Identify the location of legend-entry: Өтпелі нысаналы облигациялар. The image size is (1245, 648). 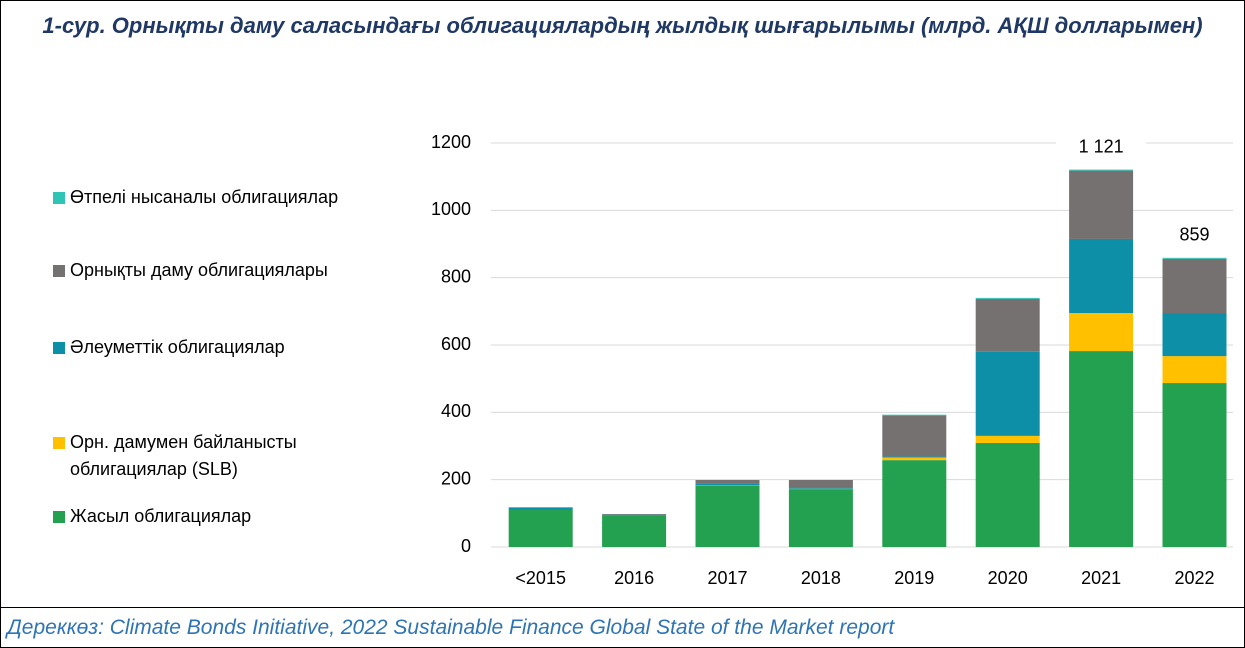
(236, 197).